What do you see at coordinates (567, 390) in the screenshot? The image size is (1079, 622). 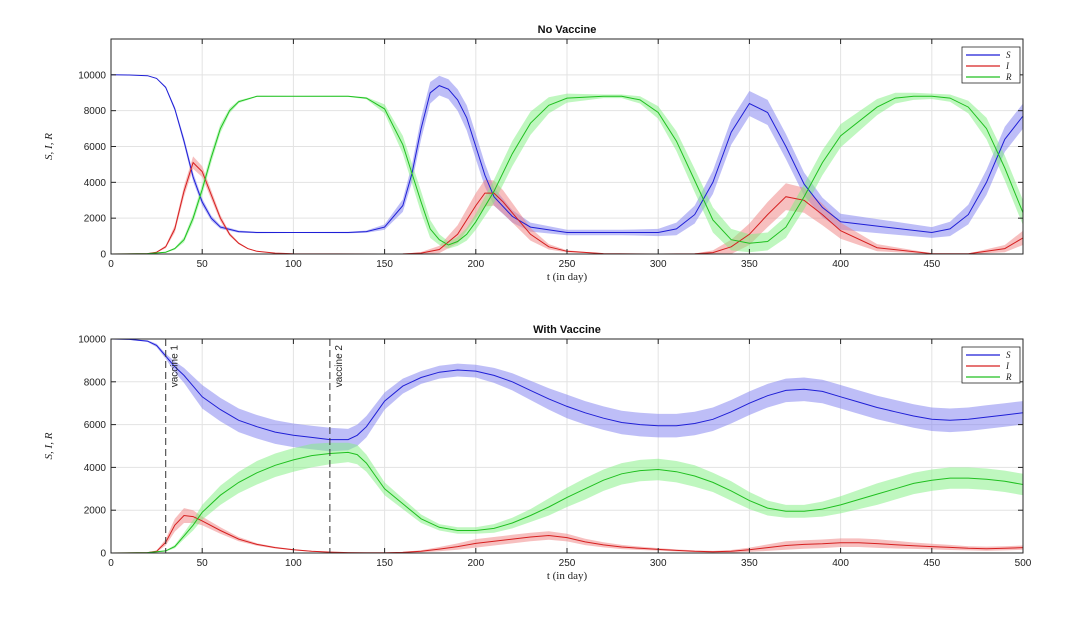 I see `series-line-S` at bounding box center [567, 390].